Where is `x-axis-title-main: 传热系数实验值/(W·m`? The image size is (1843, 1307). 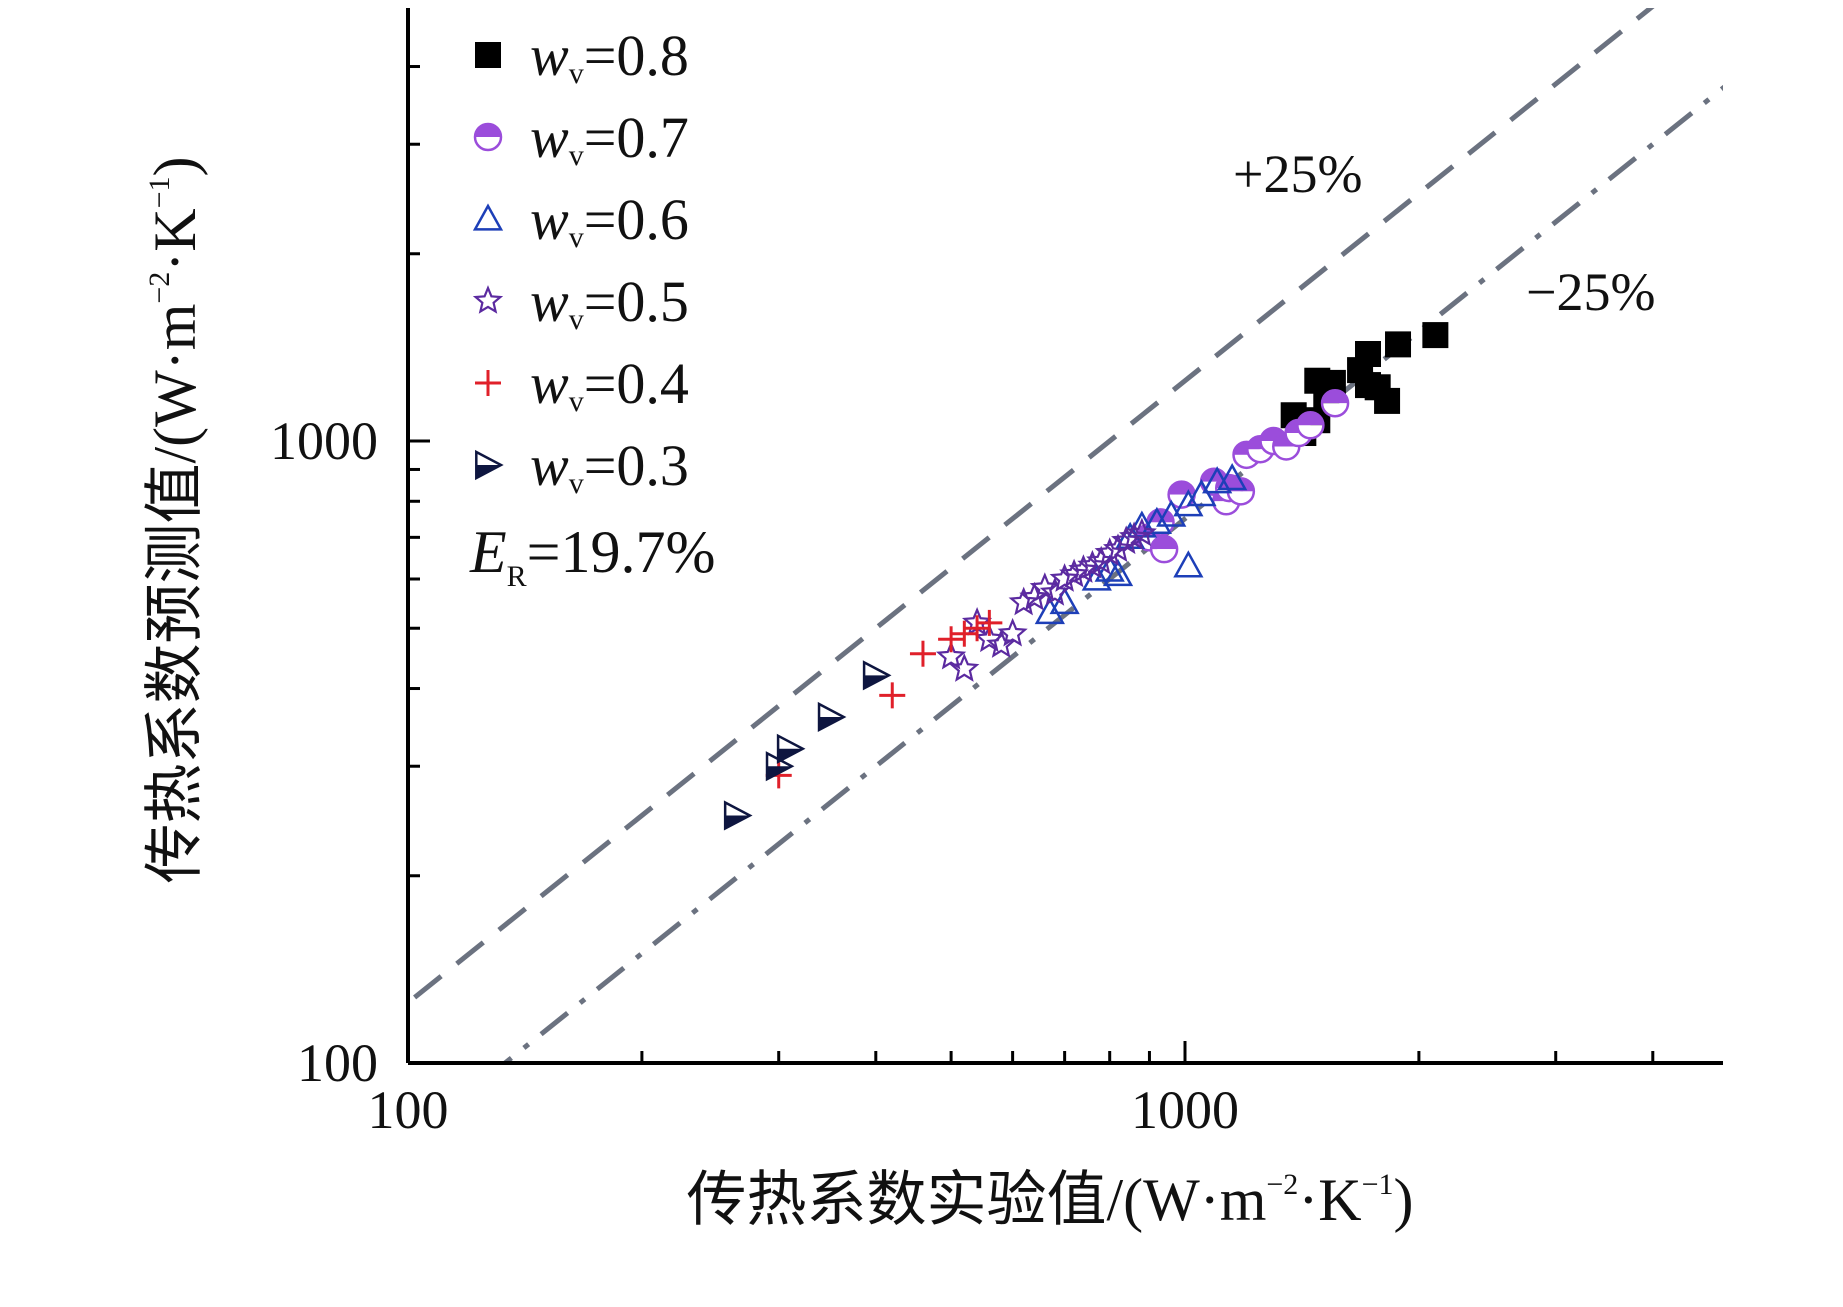
x-axis-title-main: 传热系数实验值/(W·m is located at coordinates (976, 1200).